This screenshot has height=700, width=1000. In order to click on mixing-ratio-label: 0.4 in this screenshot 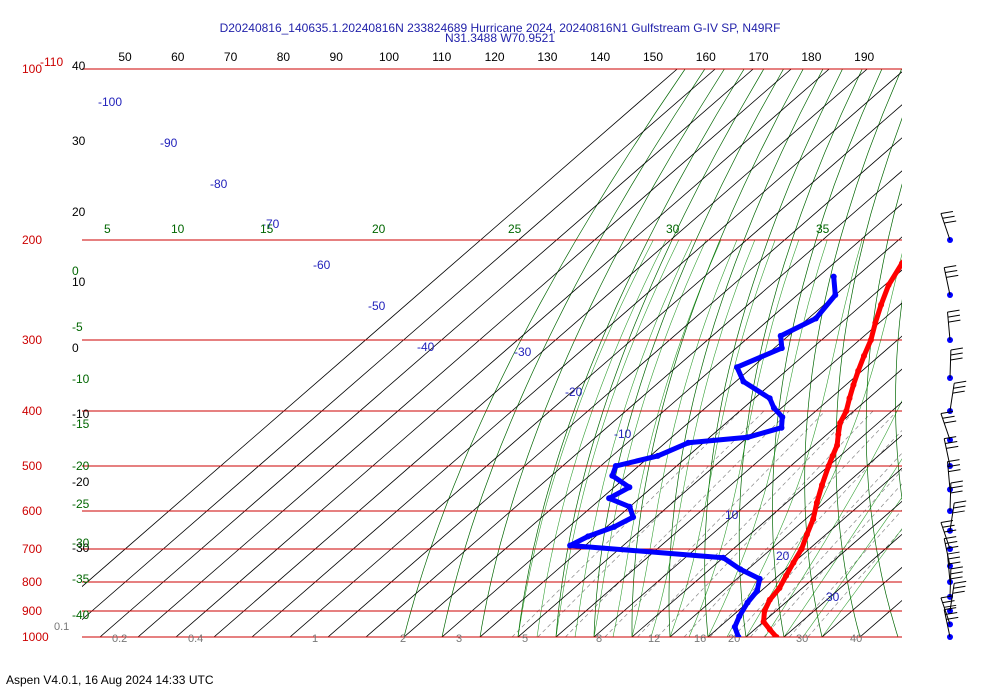, I will do `click(195, 639)`.